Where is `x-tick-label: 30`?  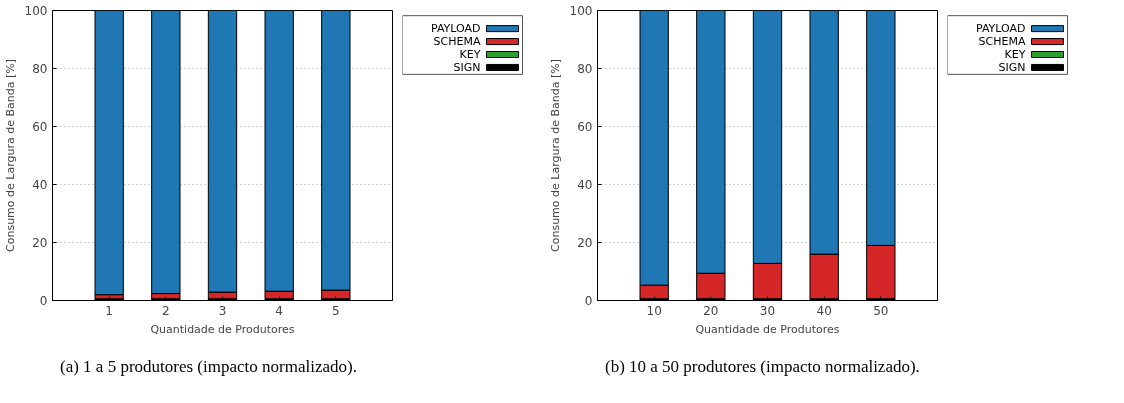
x-tick-label: 30 is located at coordinates (767, 310).